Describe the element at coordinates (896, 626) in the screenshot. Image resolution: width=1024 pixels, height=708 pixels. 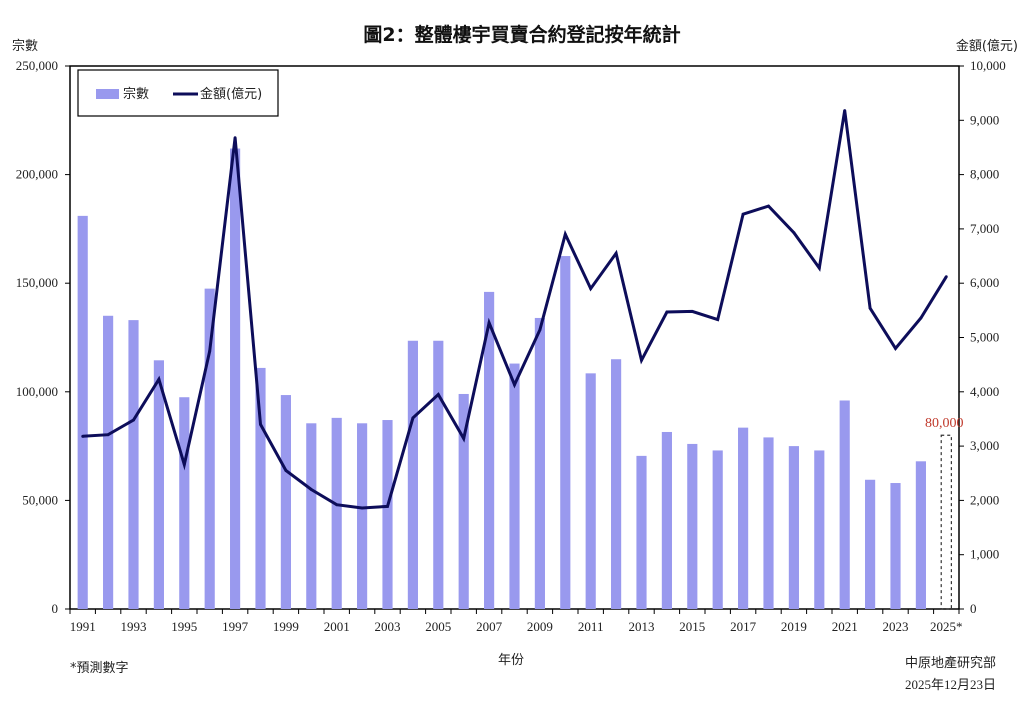
I see `x-tick-label: 2023` at that location.